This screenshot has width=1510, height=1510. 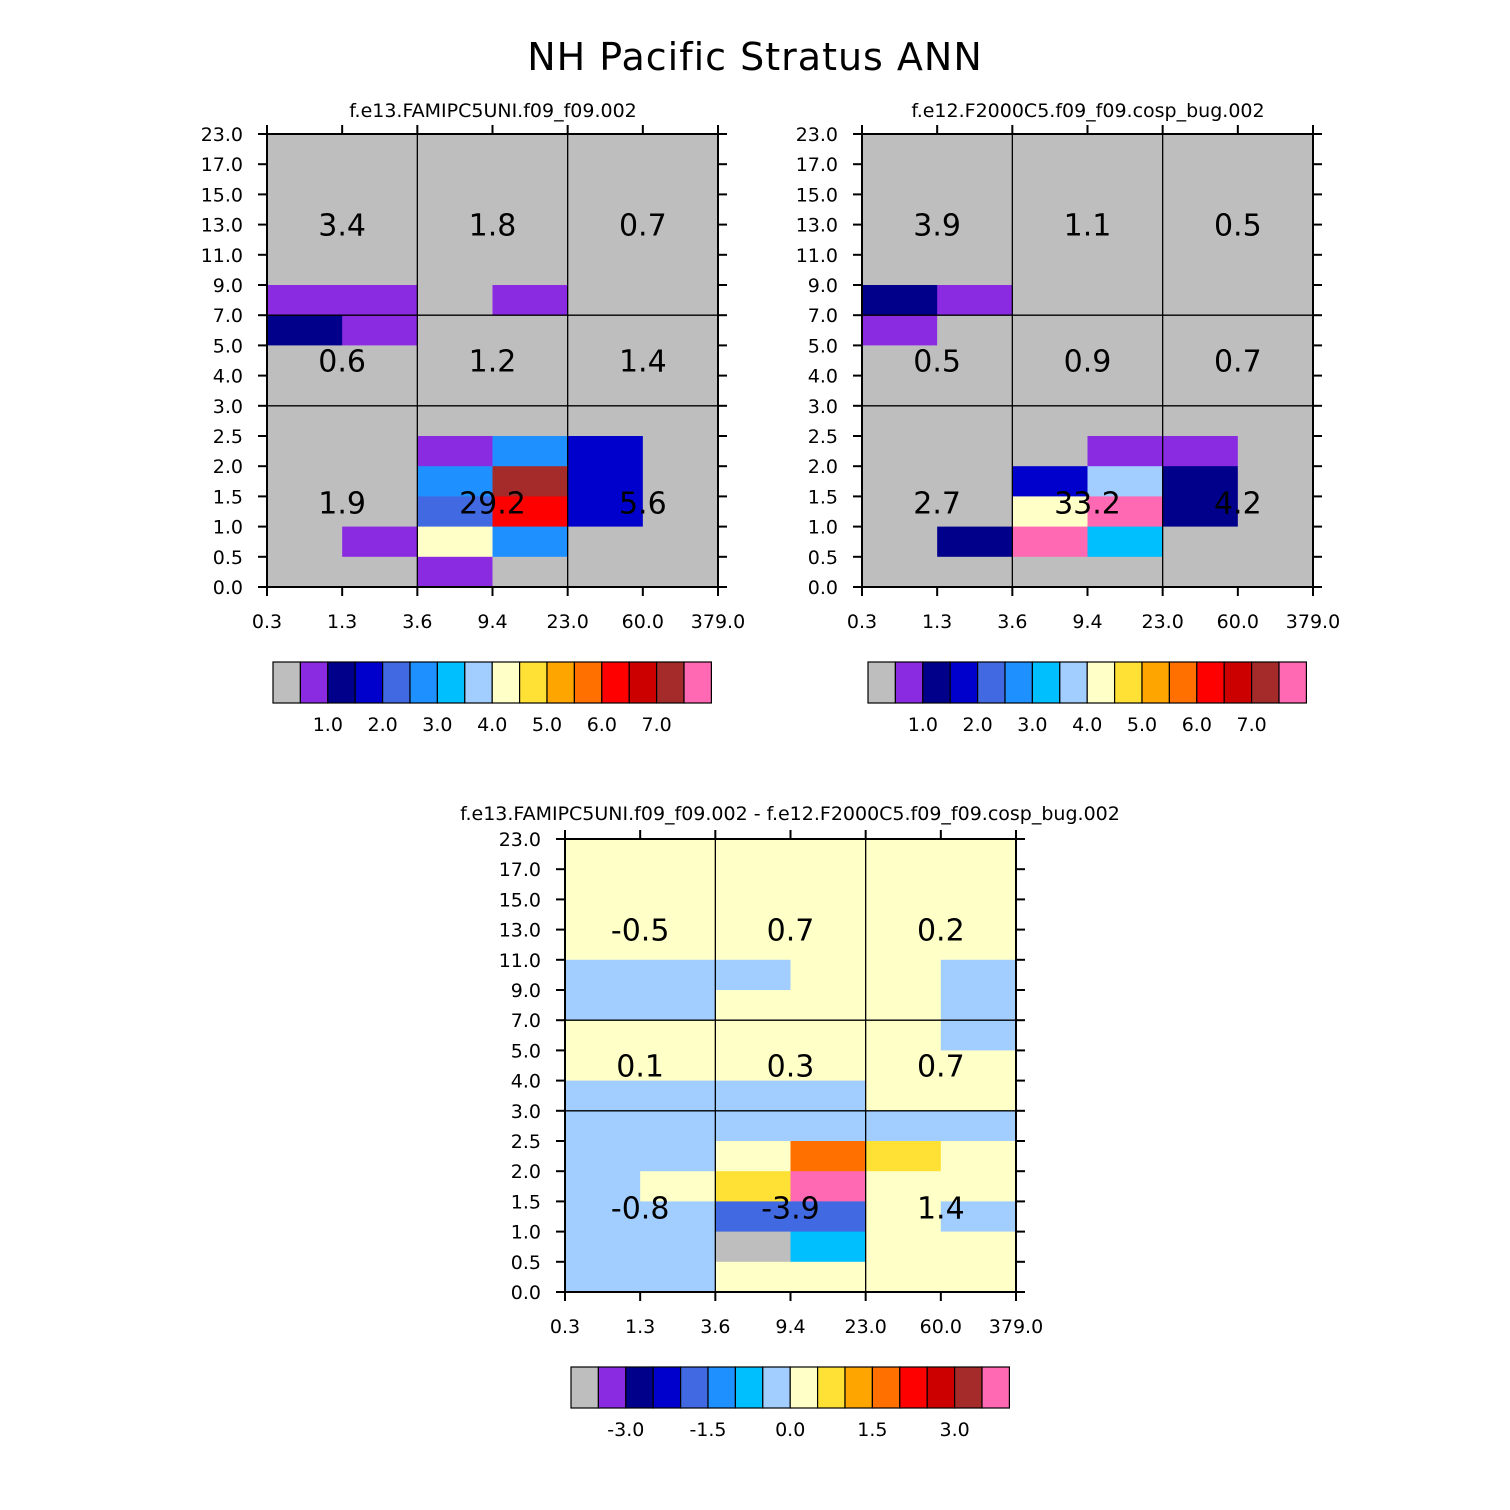 I want to click on x-tick-label: 1.3, so click(x=640, y=1327).